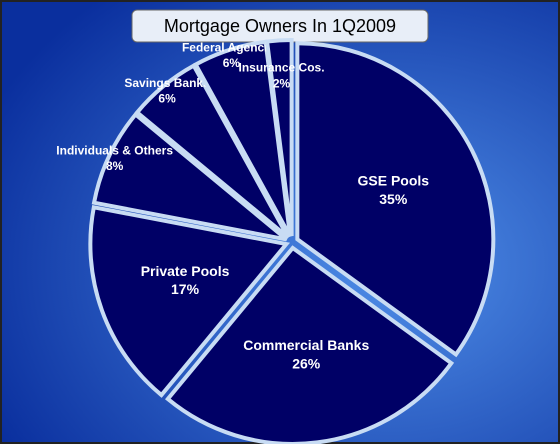 The height and width of the screenshot is (444, 560). Describe the element at coordinates (167, 83) in the screenshot. I see `slice-label: Savings Banks` at that location.